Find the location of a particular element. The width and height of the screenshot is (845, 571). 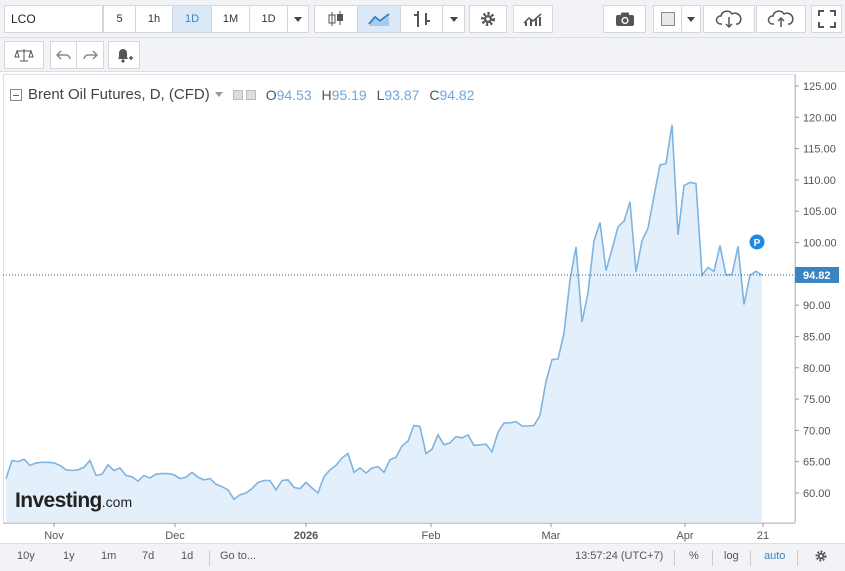

scales-icon is located at coordinates (24, 55).